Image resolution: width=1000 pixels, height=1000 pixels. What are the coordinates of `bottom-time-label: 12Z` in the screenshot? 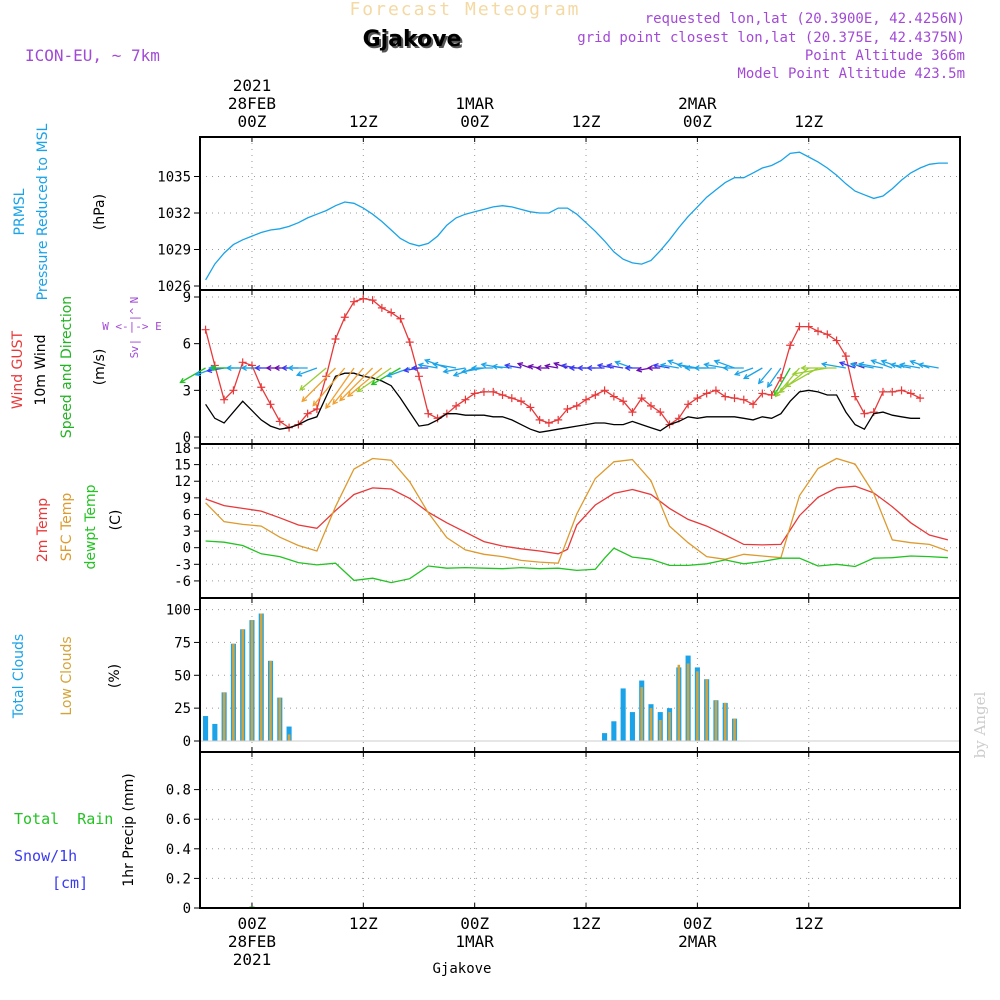 It's located at (363, 923).